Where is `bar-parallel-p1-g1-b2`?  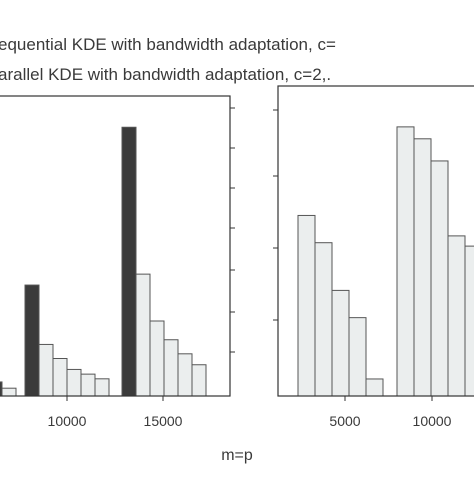 bar-parallel-p1-g1-b2 is located at coordinates (439, 278).